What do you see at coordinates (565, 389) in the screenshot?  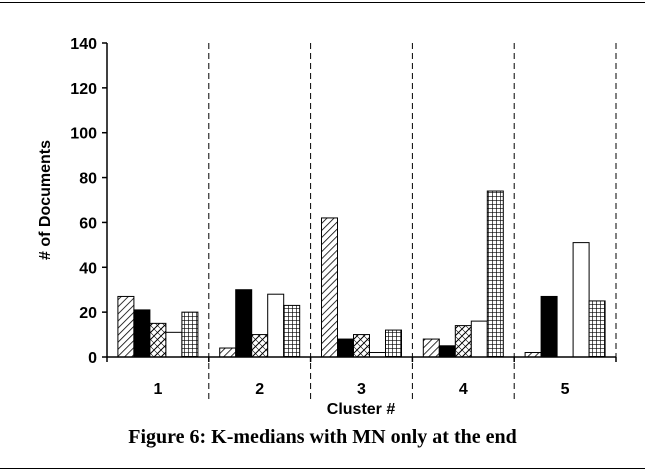 I see `x-tick-label: 5` at bounding box center [565, 389].